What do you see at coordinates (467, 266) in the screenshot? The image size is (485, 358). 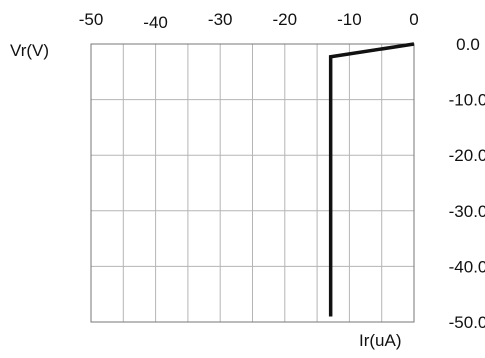 I see `y-tick-label: -40.0` at bounding box center [467, 266].